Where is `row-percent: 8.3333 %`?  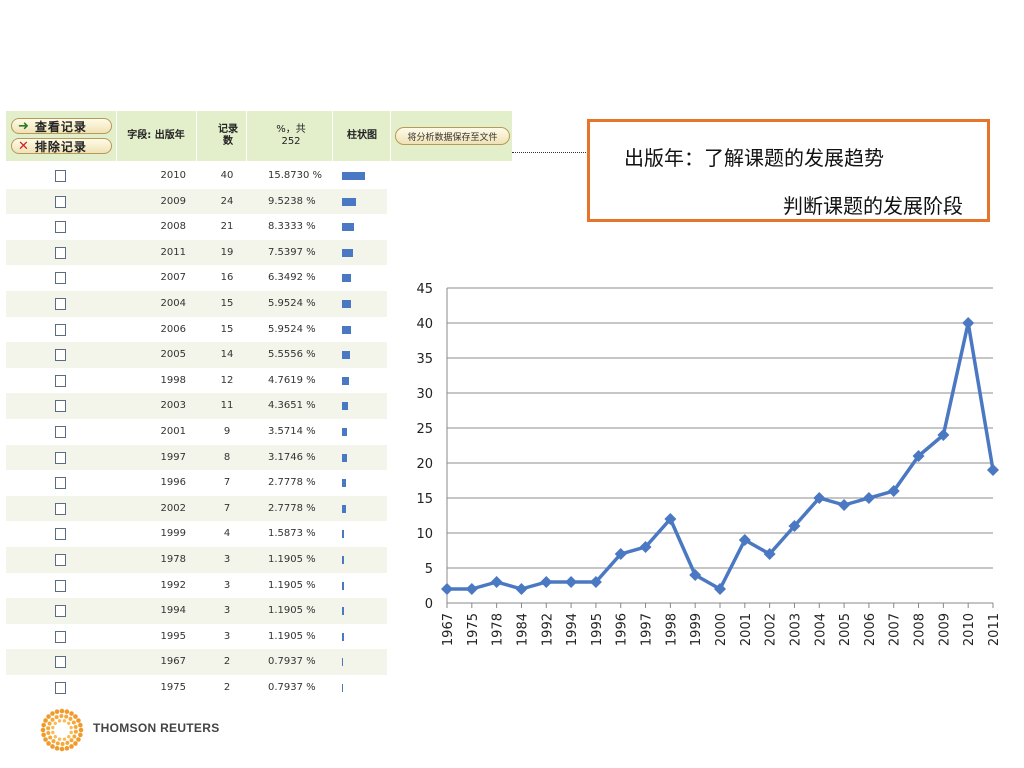
row-percent: 8.3333 % is located at coordinates (292, 227).